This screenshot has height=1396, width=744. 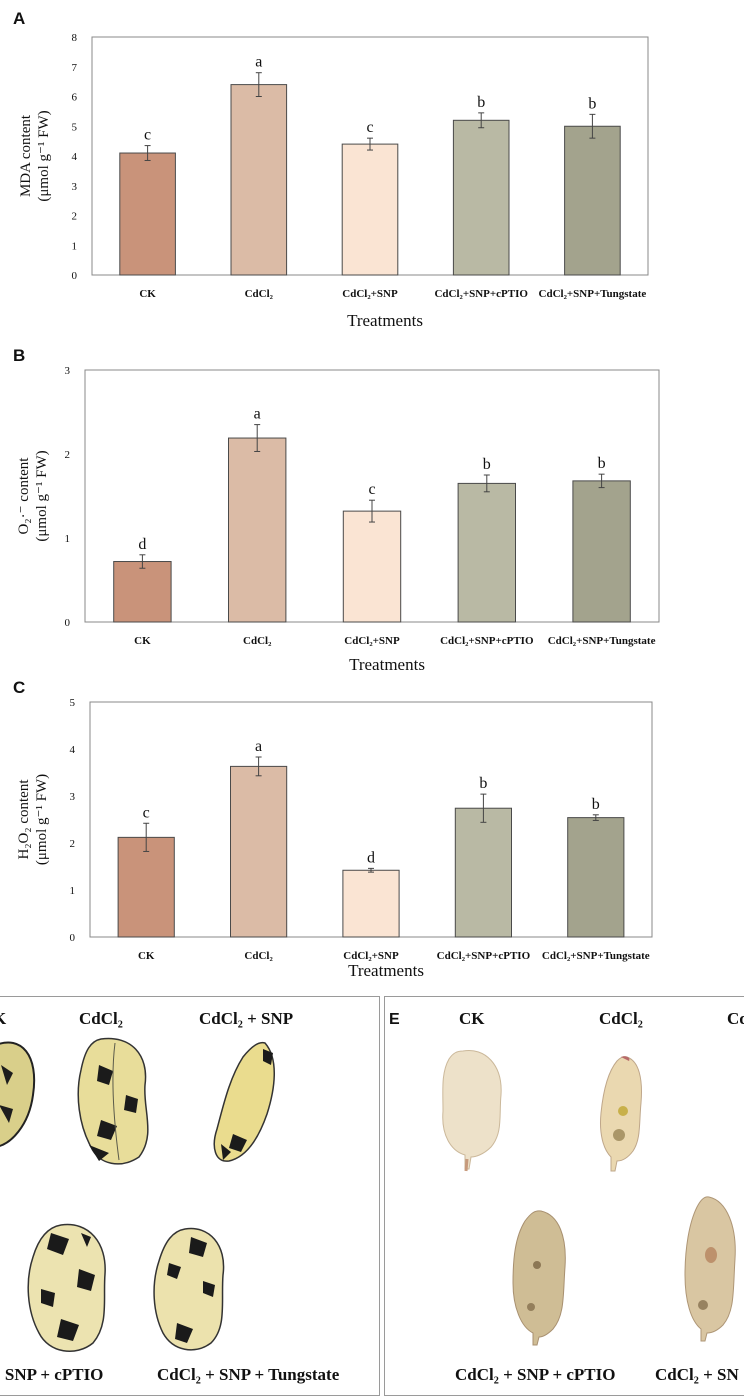 I want to click on photo-label-cptio: CdCl₂ + SNP + cPTIO, so click(x=535, y=1374).